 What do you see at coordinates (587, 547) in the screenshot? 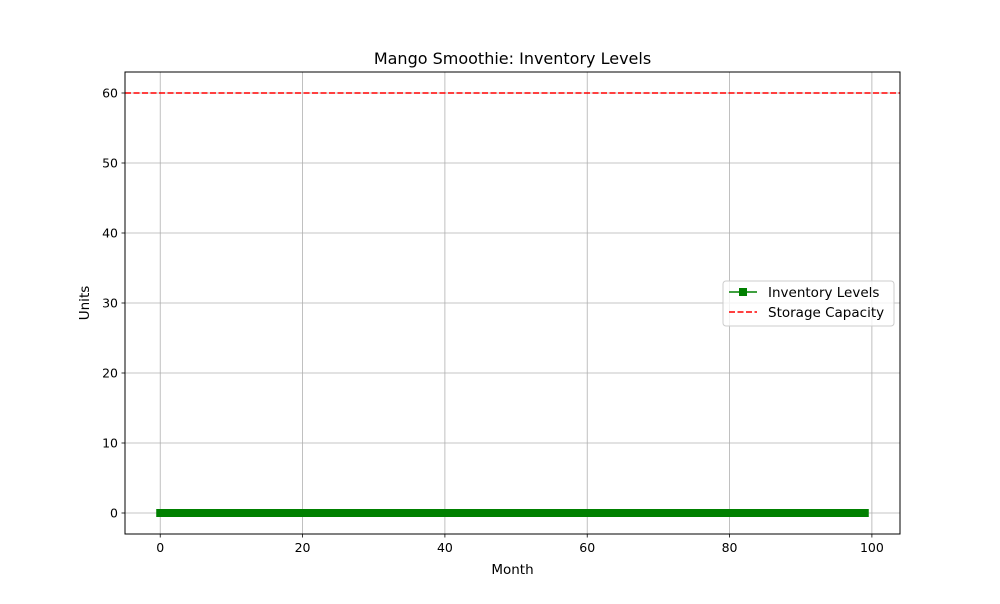
I see `x-tick-label: 60` at bounding box center [587, 547].